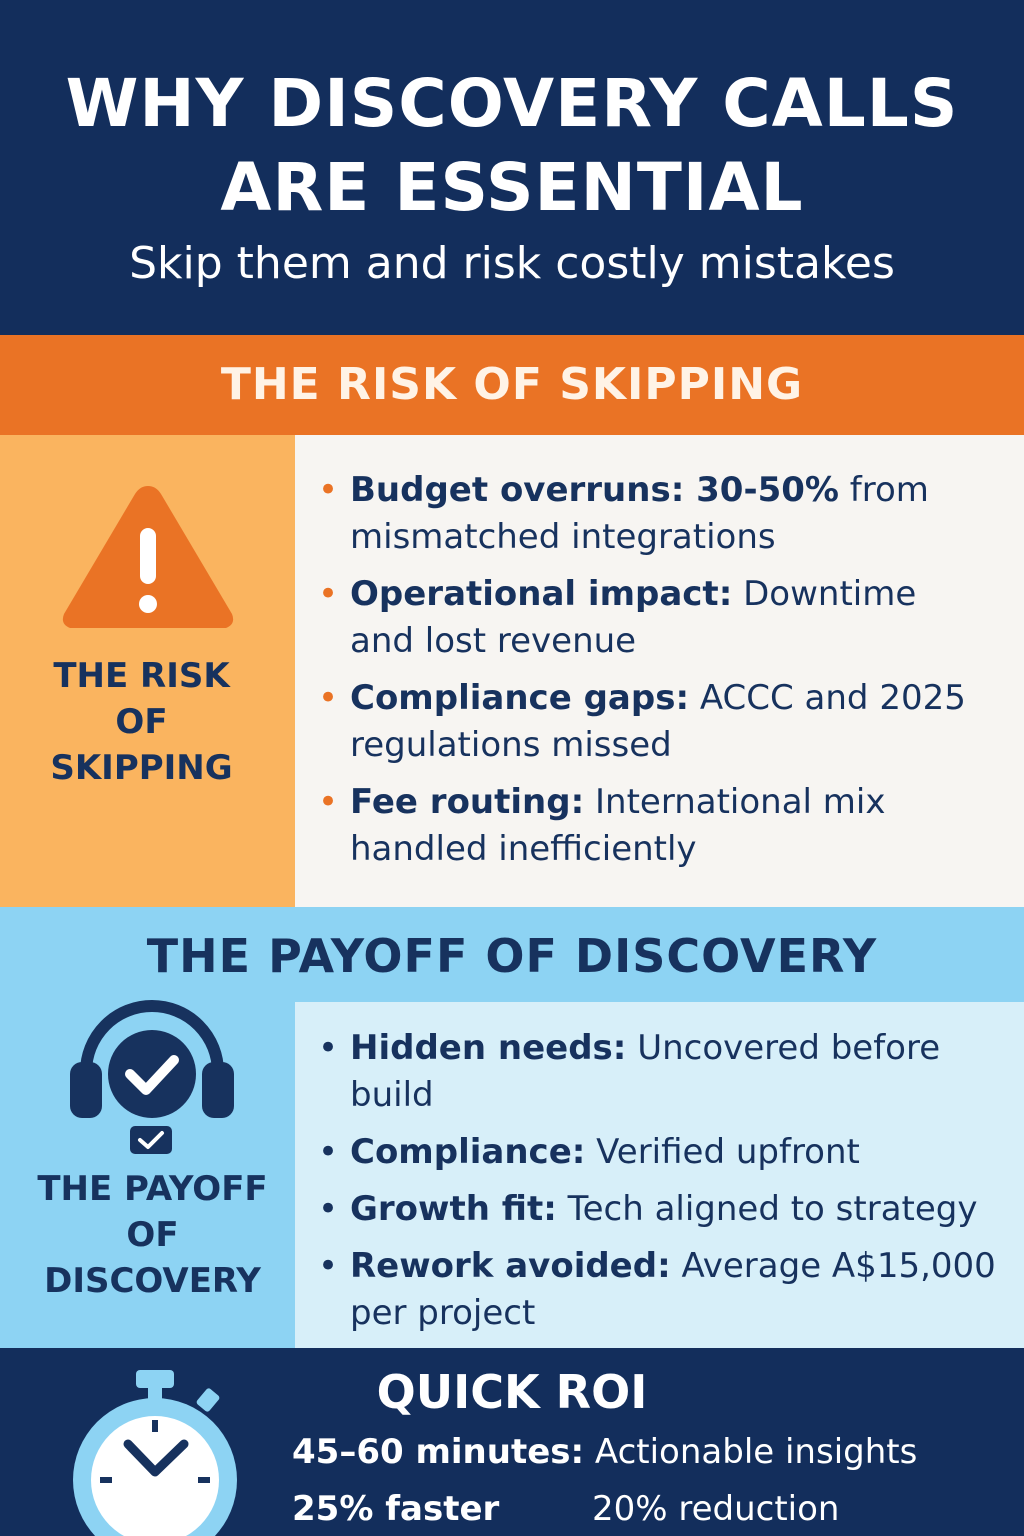 The height and width of the screenshot is (1536, 1024). Describe the element at coordinates (833, 1266) in the screenshot. I see `bullet-text: Average A$15,000` at that location.